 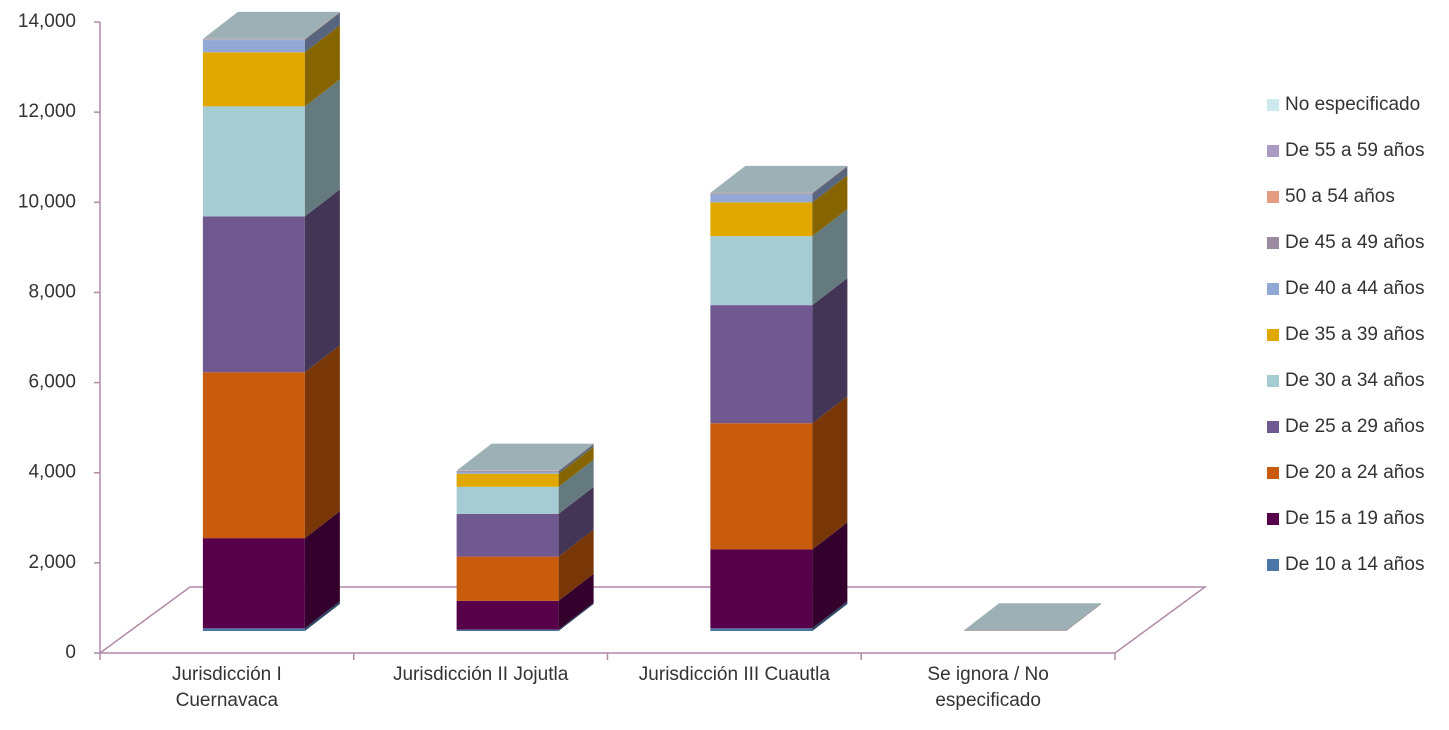 What do you see at coordinates (1340, 196) in the screenshot?
I see `legend-label: 50 a 54 años` at bounding box center [1340, 196].